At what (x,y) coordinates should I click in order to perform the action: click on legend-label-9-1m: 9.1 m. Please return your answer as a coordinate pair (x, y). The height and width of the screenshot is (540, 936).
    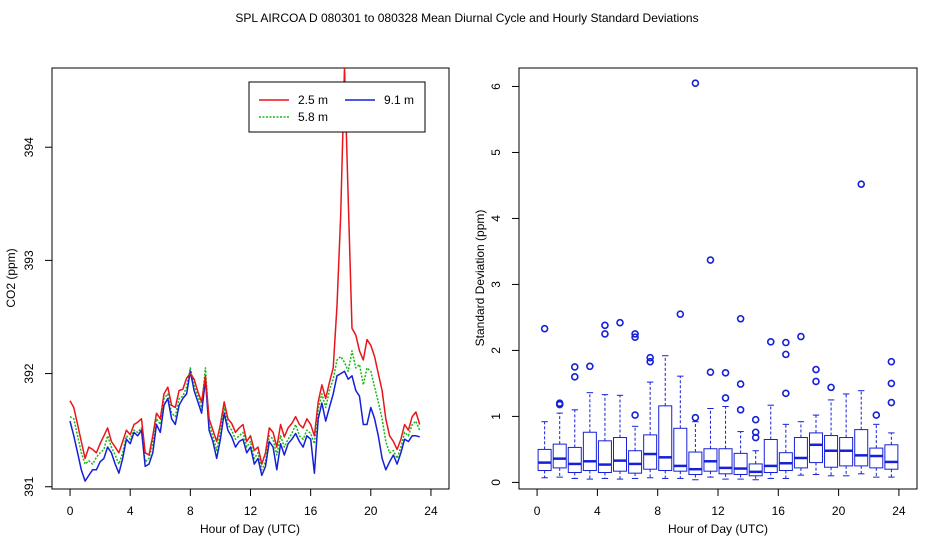
    Looking at the image, I should click on (399, 100).